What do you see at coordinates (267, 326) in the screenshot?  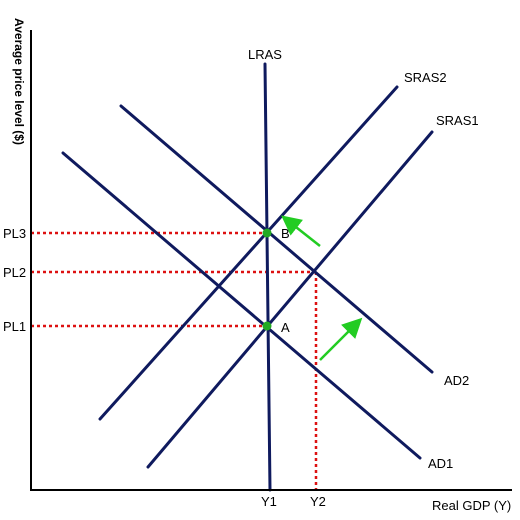 I see `equilibrium-point-a` at bounding box center [267, 326].